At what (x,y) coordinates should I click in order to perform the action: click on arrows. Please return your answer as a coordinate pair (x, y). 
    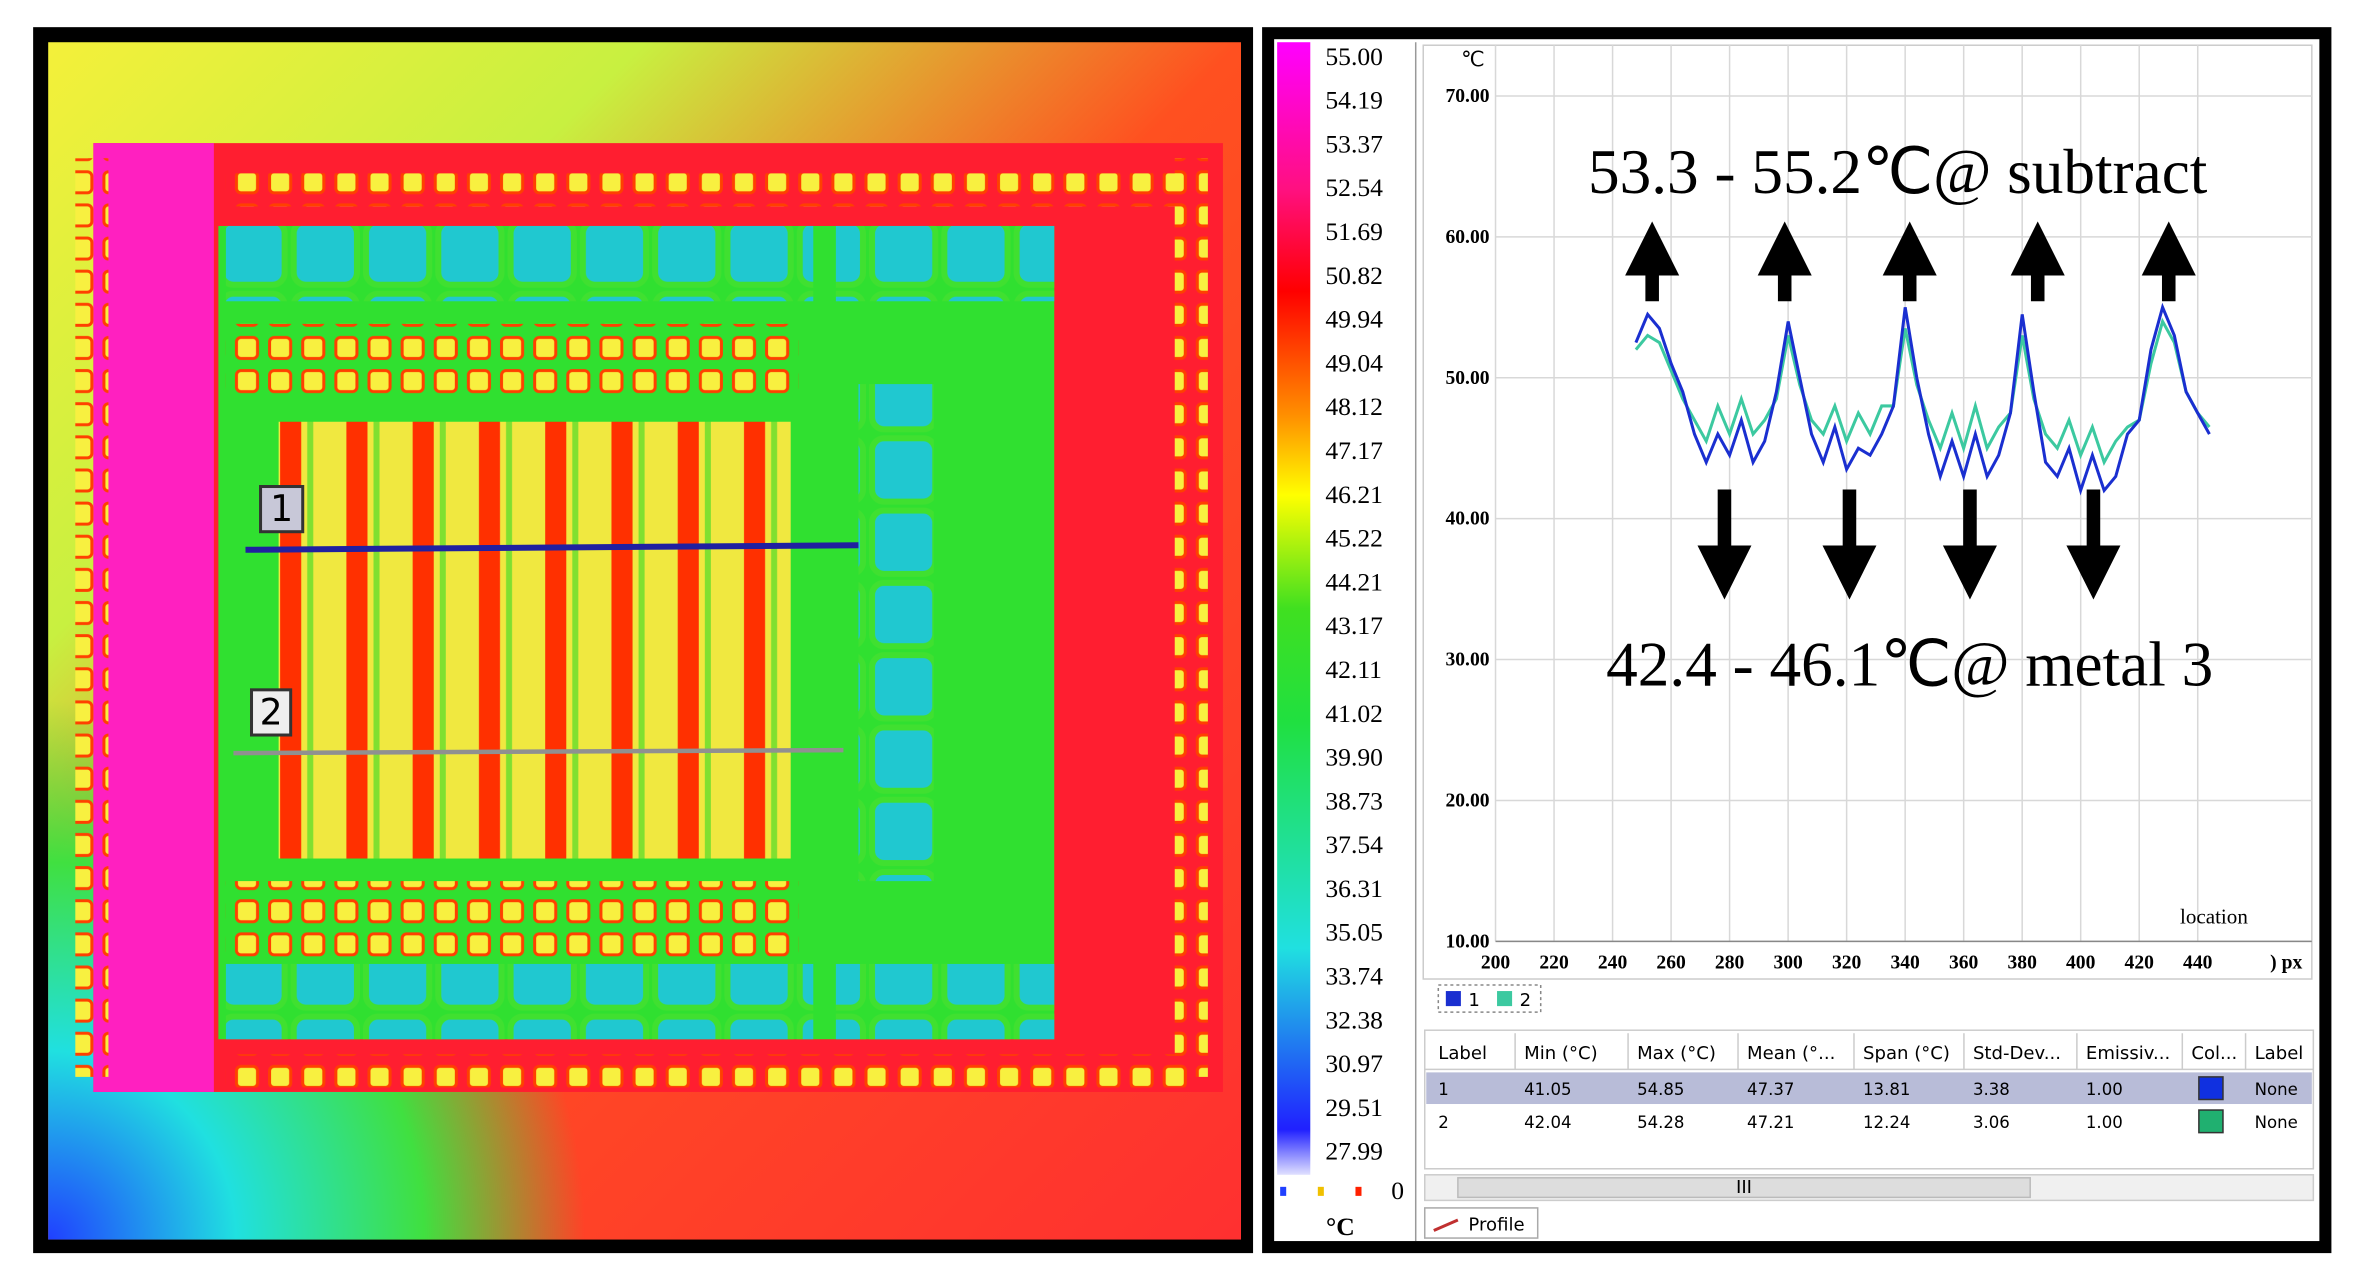
    Looking at the image, I should click on (1910, 410).